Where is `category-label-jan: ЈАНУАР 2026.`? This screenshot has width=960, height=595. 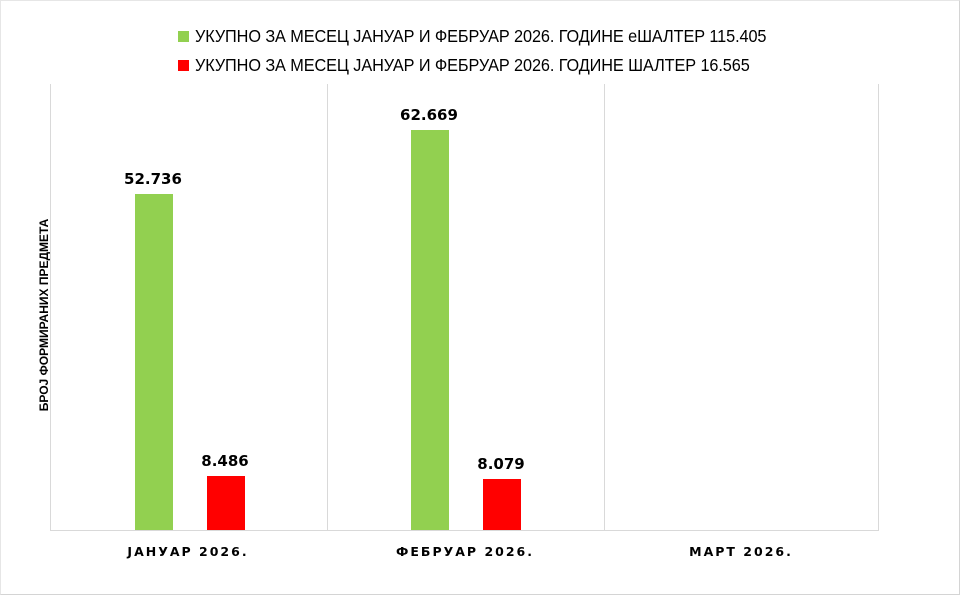
category-label-jan: ЈАНУАР 2026. is located at coordinates (188, 551).